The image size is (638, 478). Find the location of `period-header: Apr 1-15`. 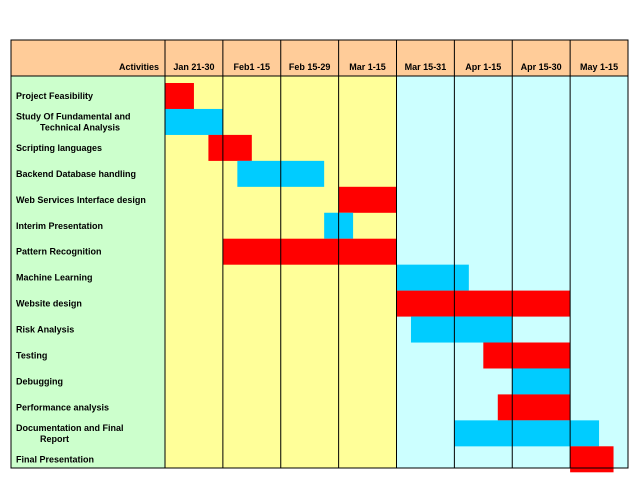

period-header: Apr 1-15 is located at coordinates (483, 67).